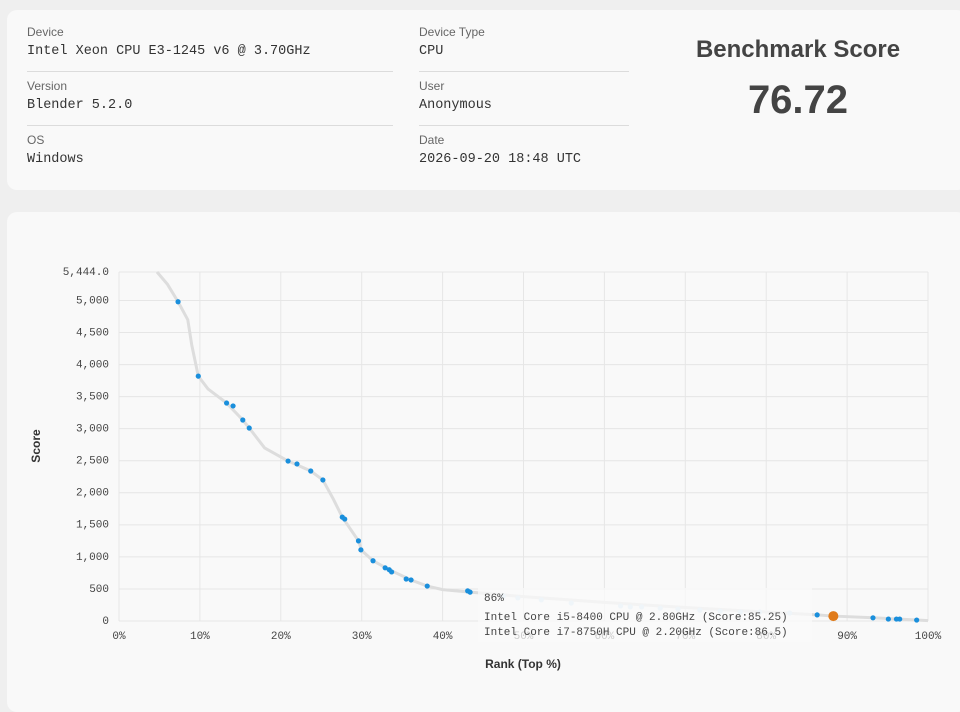 Image resolution: width=960 pixels, height=712 pixels. Describe the element at coordinates (798, 100) in the screenshot. I see `score-value: 76.72` at that location.